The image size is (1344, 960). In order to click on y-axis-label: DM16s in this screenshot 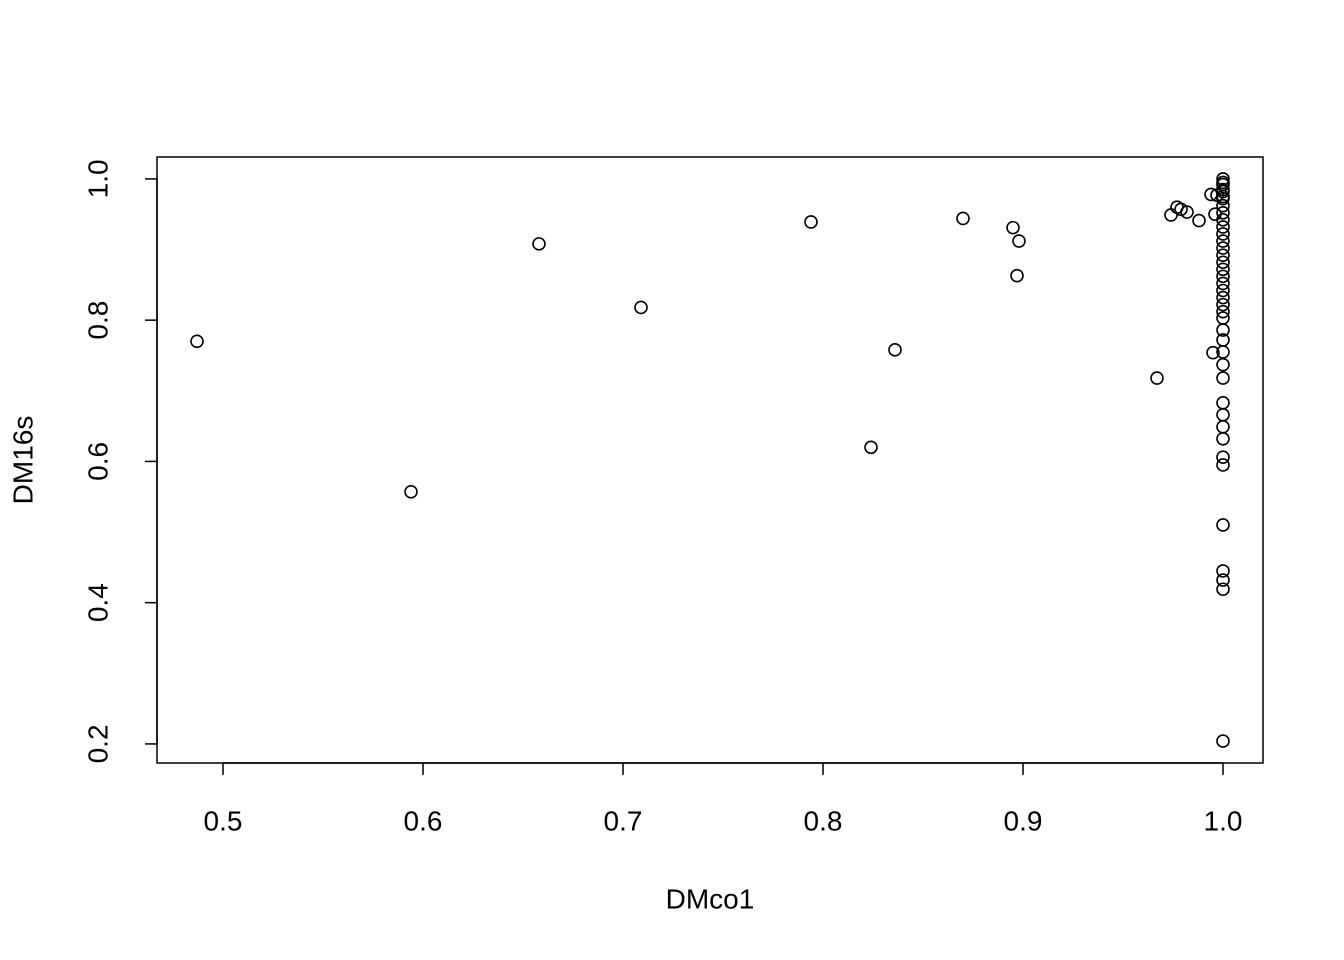, I will do `click(22, 460)`.